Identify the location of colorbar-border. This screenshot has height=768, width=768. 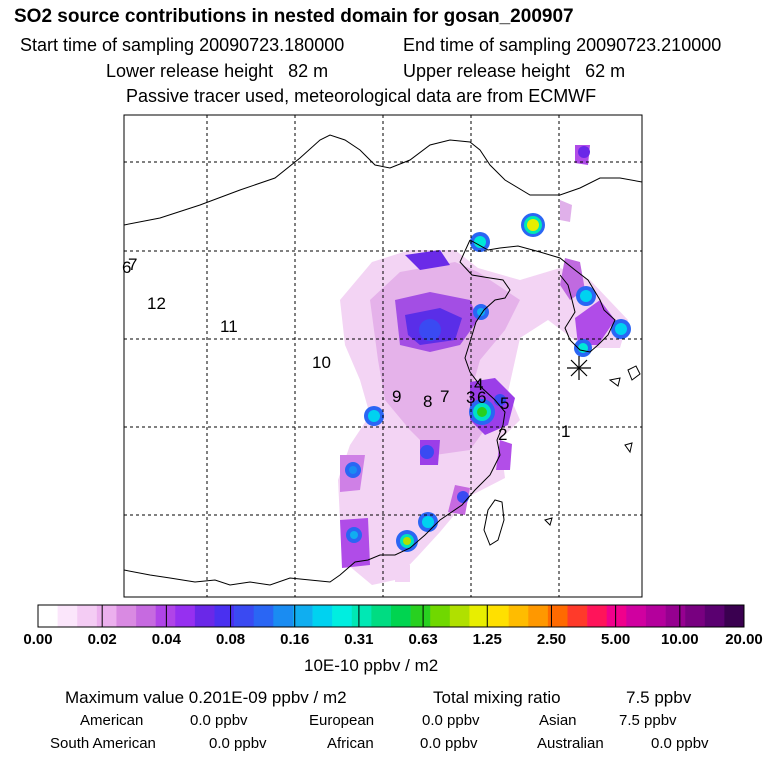
(391, 616).